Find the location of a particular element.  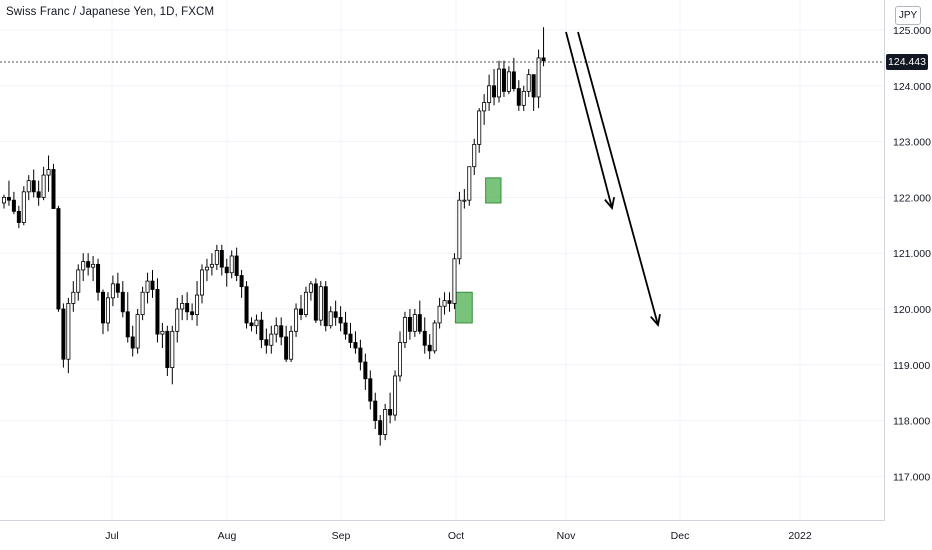

time-axis: Jul Aug Sep Oct Nov Dec 2022 is located at coordinates (458, 536).